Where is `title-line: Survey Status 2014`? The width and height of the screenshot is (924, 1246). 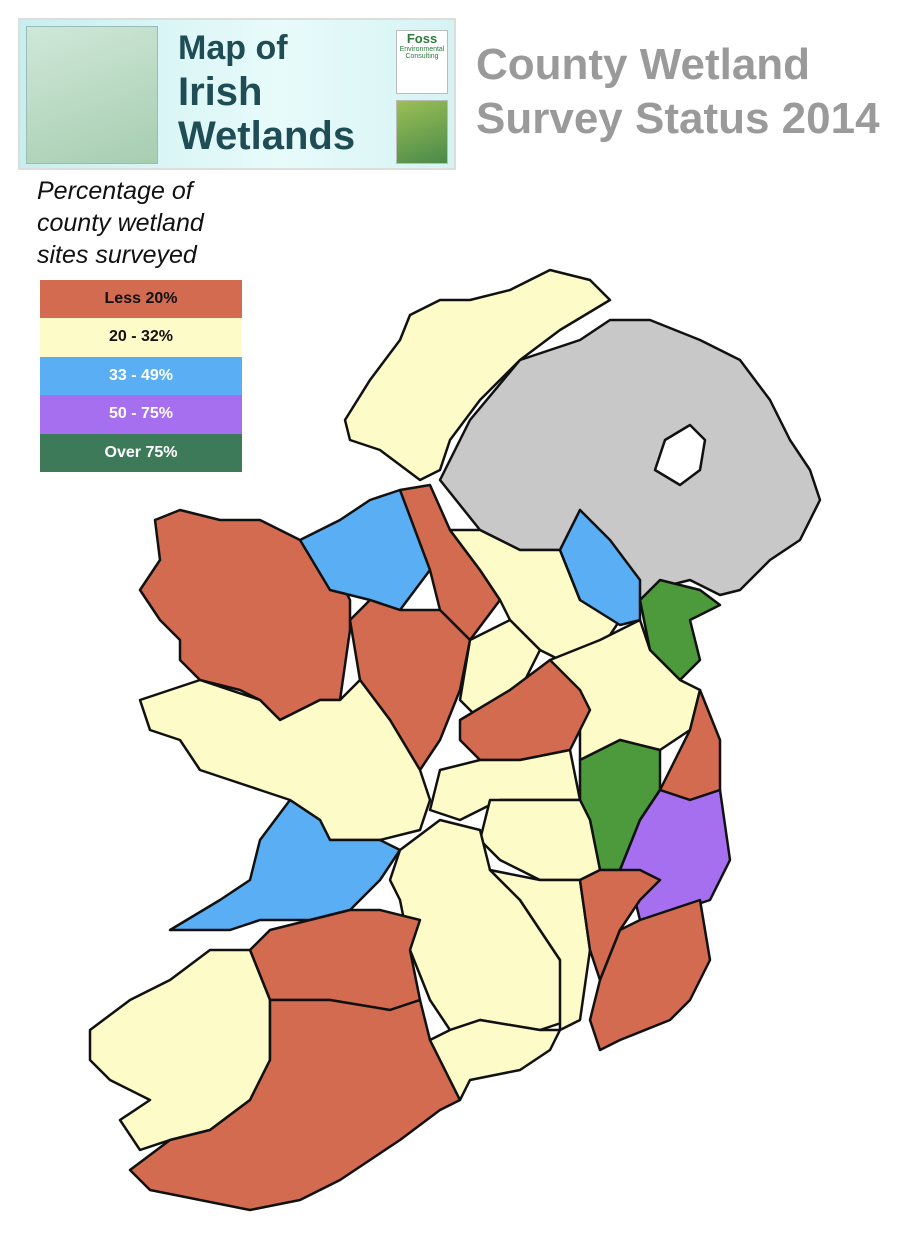
title-line: Survey Status 2014 is located at coordinates (678, 118).